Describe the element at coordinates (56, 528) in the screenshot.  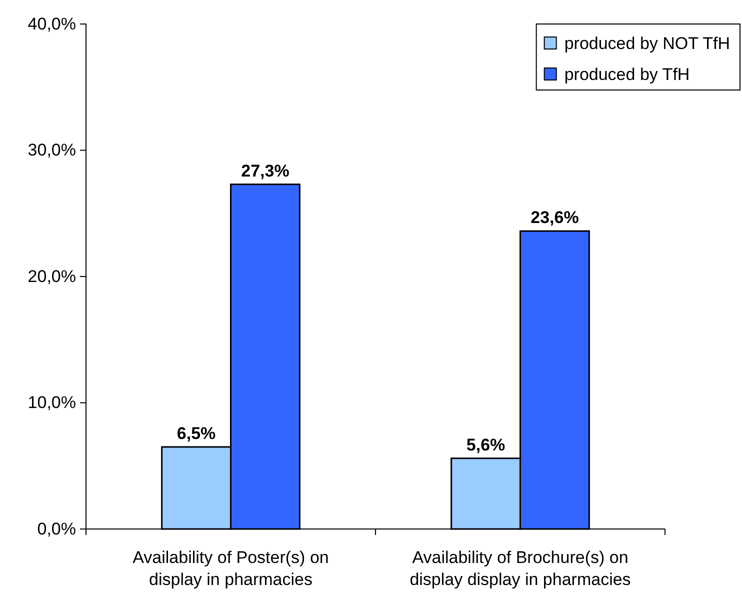
I see `y-tick-label: 0,0%` at that location.